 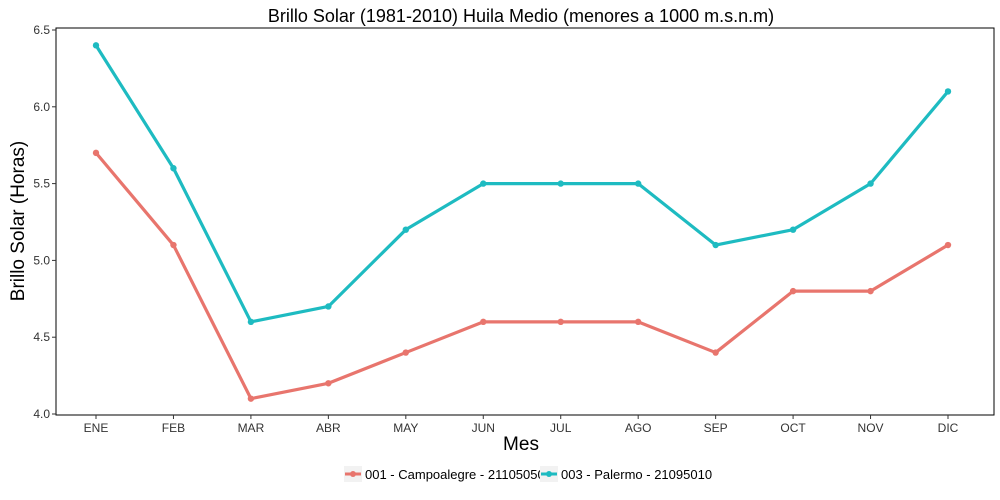 I want to click on x-tick-label: ENE, so click(x=96, y=428).